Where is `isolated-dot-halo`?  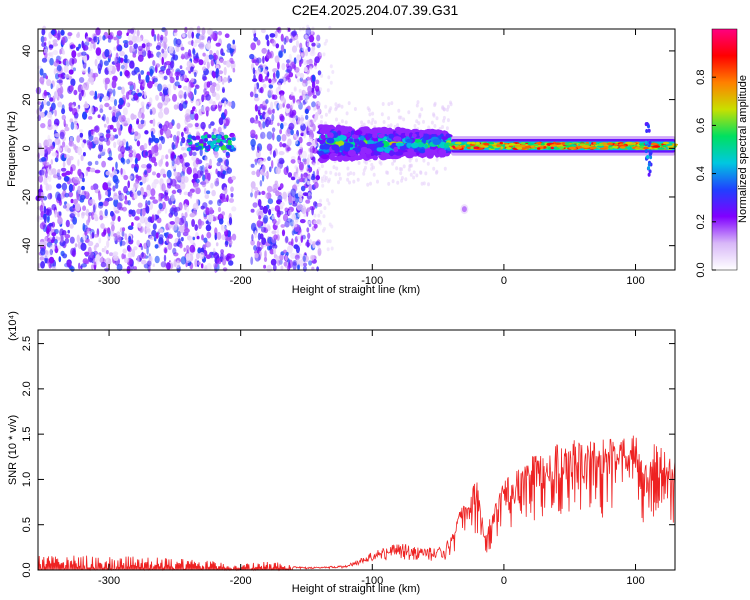 isolated-dot-halo is located at coordinates (464, 209).